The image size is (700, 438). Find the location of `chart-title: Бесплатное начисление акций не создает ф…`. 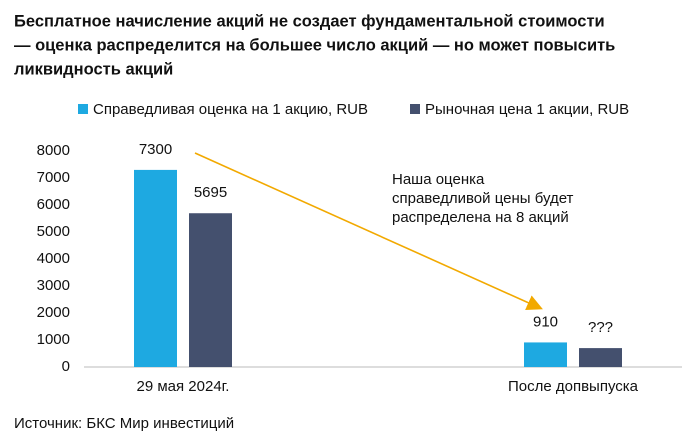

chart-title: Бесплатное начисление акций не создает ф… is located at coordinates (309, 21).